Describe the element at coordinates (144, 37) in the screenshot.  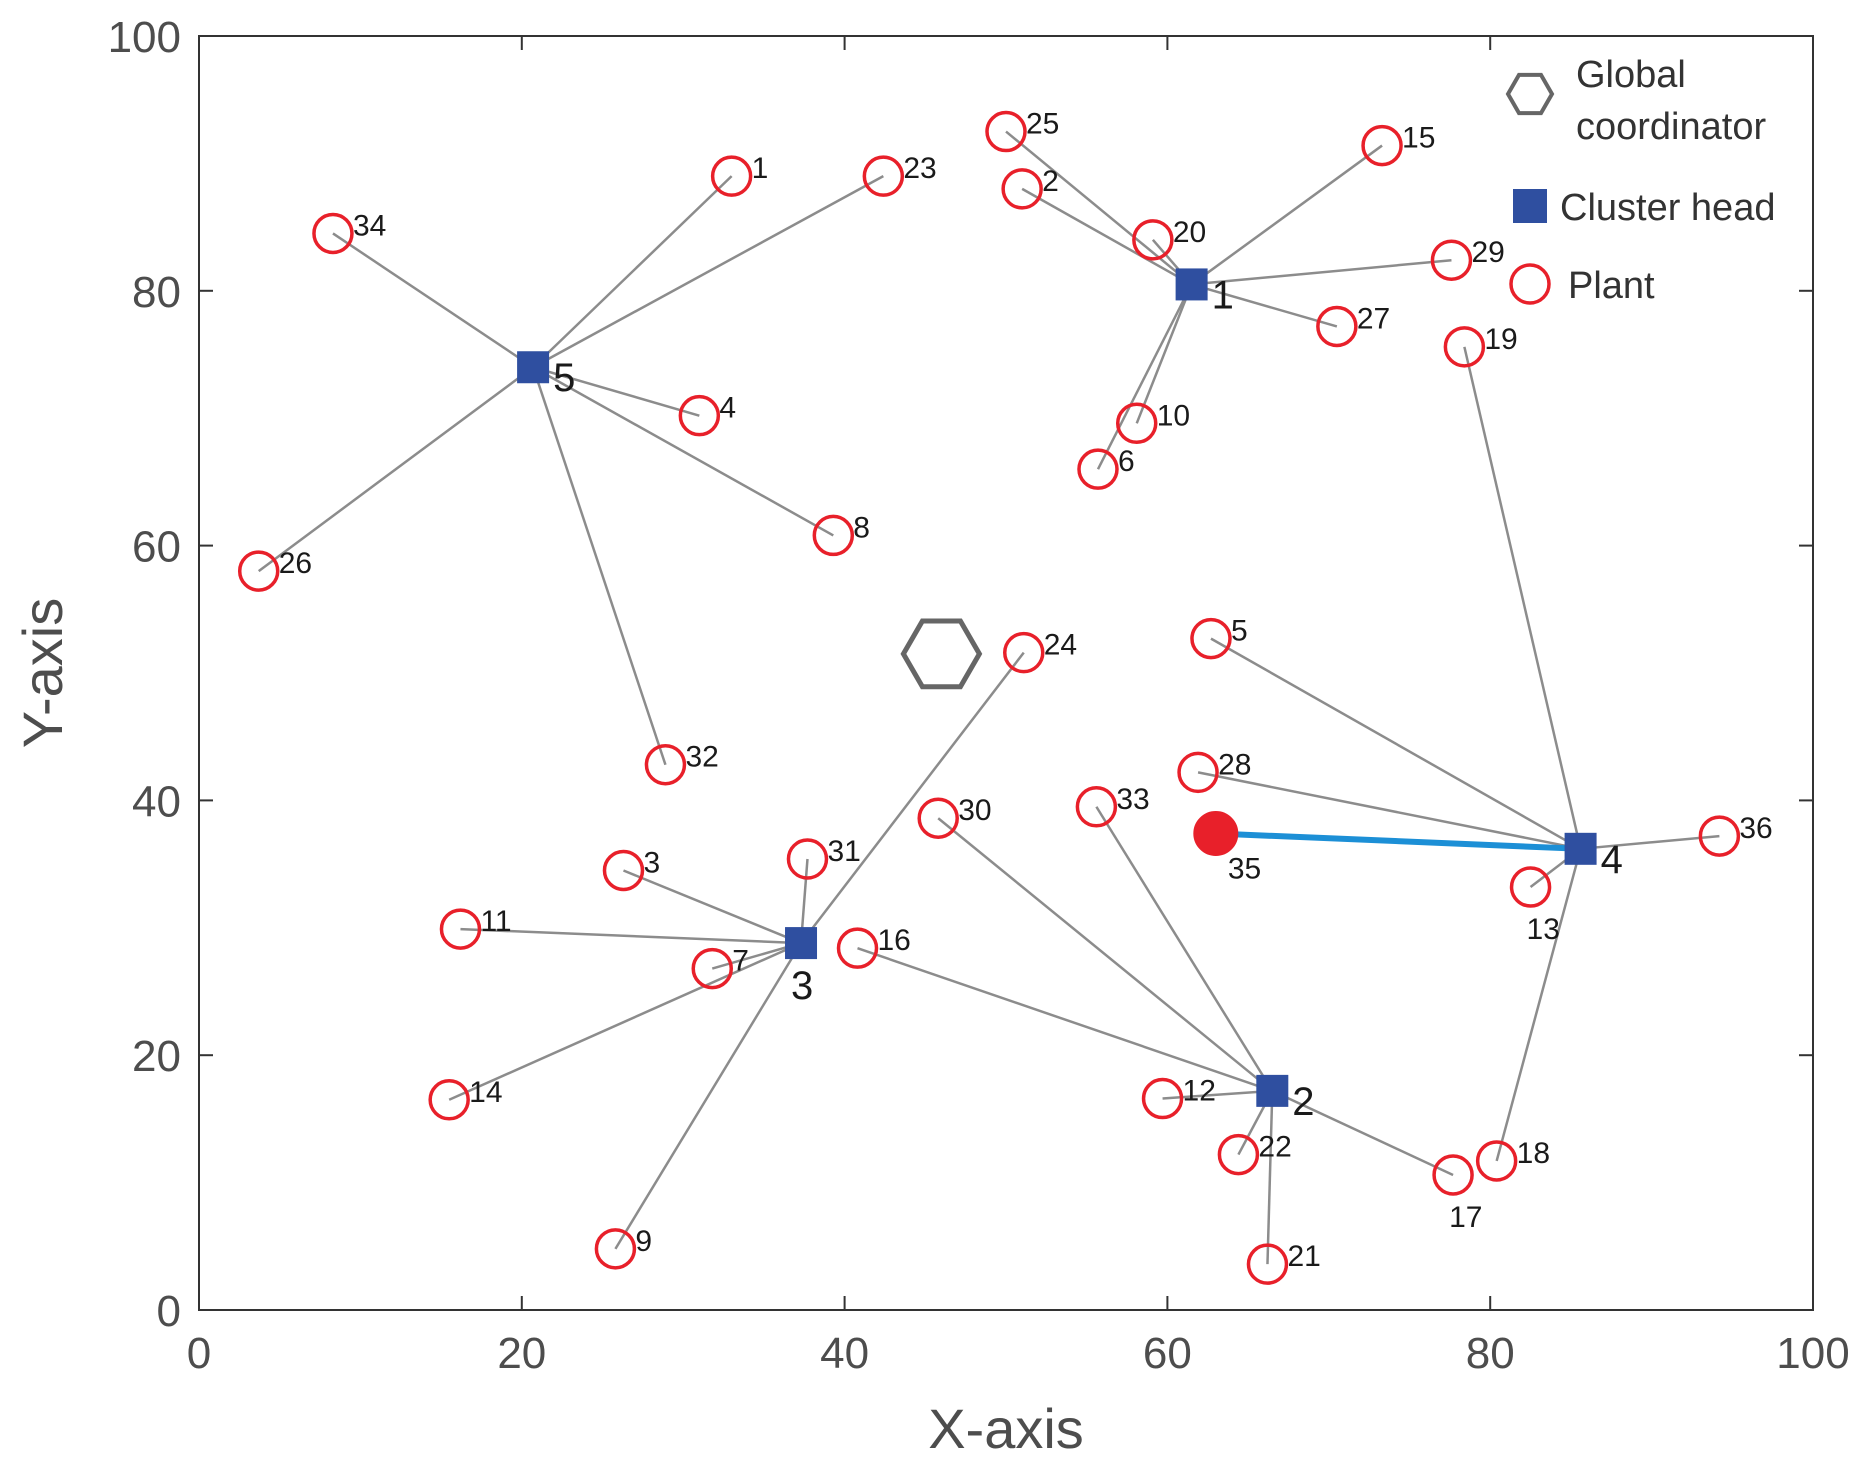
I see `y-tick-label: 100` at that location.